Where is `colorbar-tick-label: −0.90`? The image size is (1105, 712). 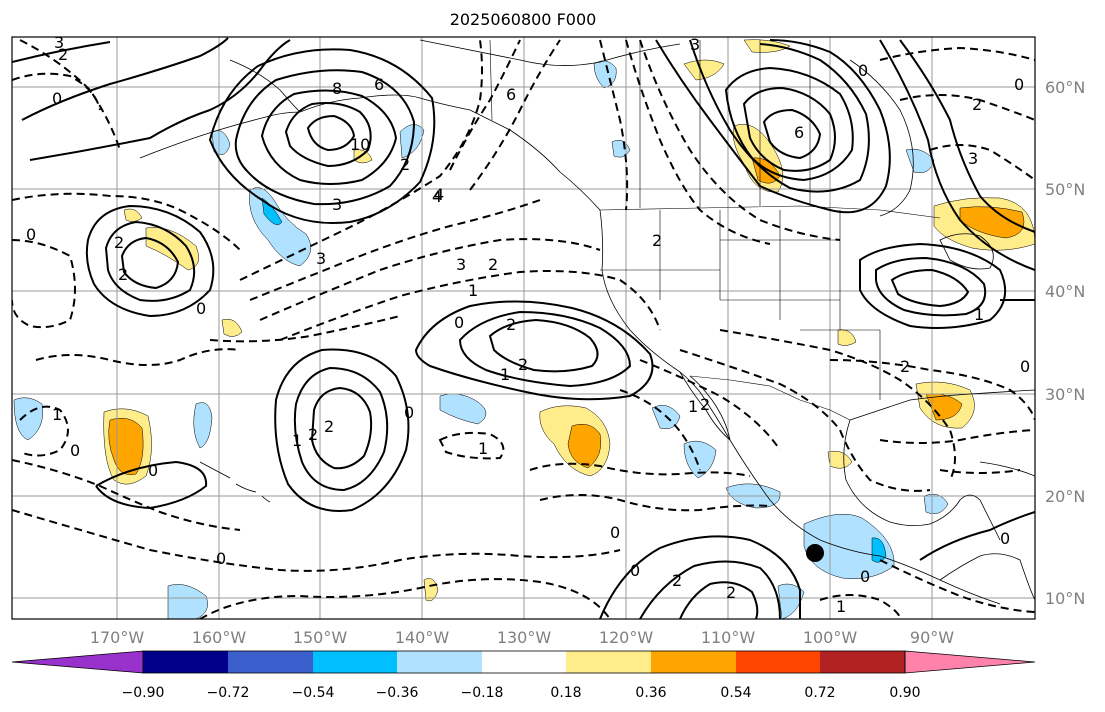 colorbar-tick-label: −0.90 is located at coordinates (143, 693).